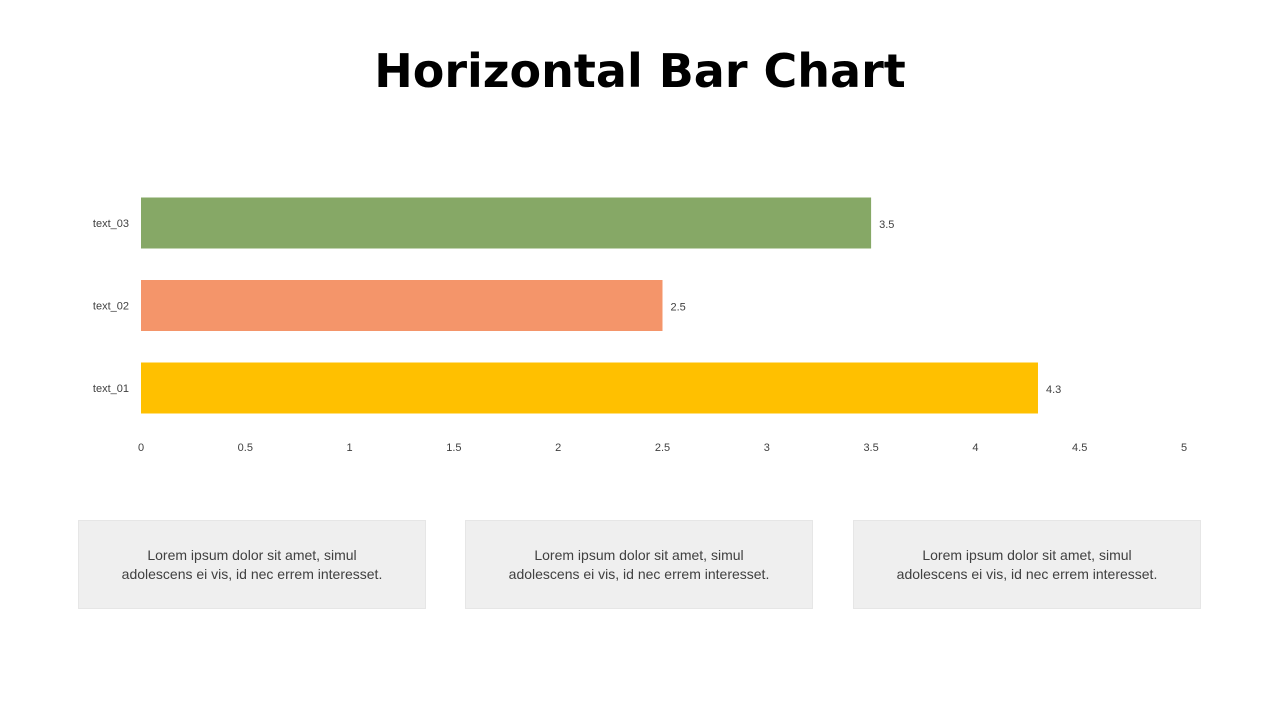 The width and height of the screenshot is (1280, 720). What do you see at coordinates (886, 225) in the screenshot?
I see `value-label-text-03: 3.5` at bounding box center [886, 225].